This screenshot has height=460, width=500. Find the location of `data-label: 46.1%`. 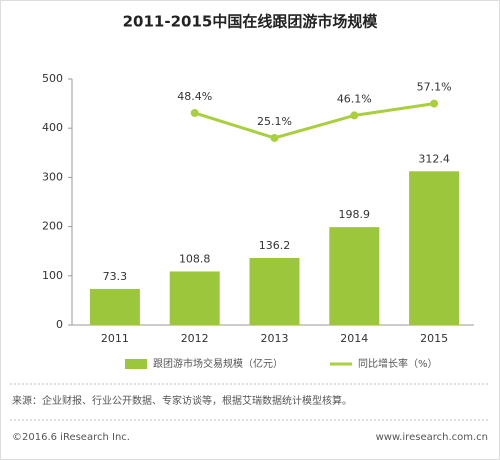

data-label: 46.1% is located at coordinates (354, 98).